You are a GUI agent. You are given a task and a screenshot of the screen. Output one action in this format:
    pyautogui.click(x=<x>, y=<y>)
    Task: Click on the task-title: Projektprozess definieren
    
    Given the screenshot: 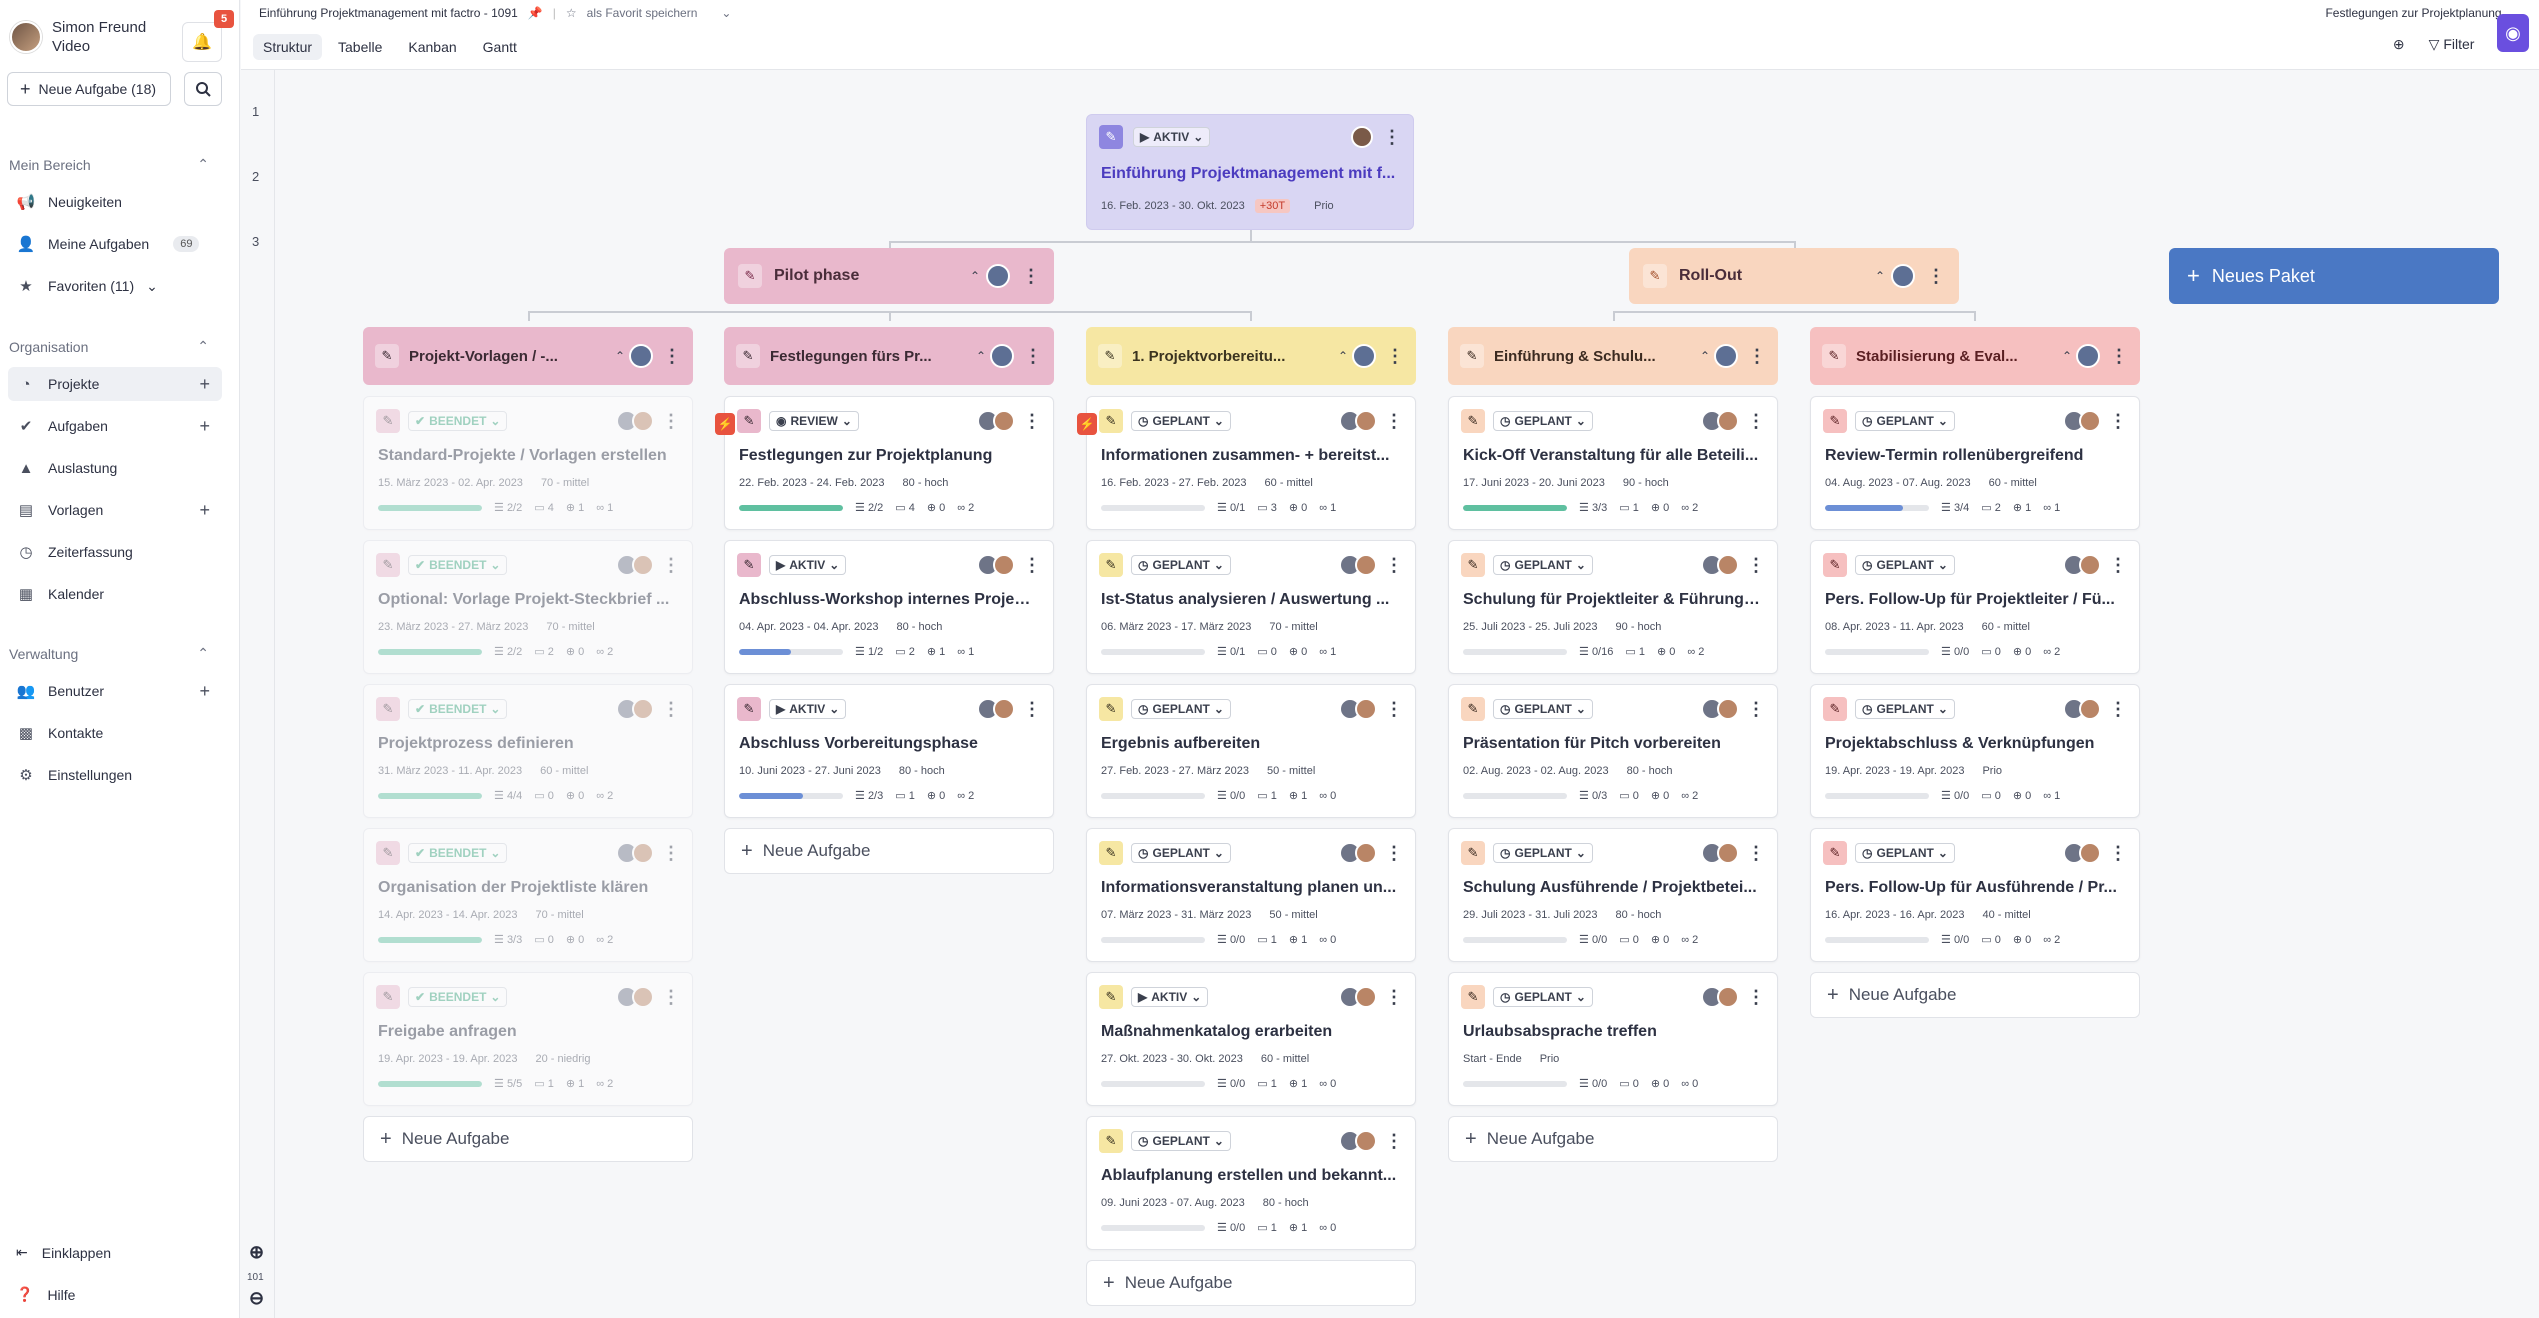 What is the action you would take?
    pyautogui.click(x=476, y=743)
    